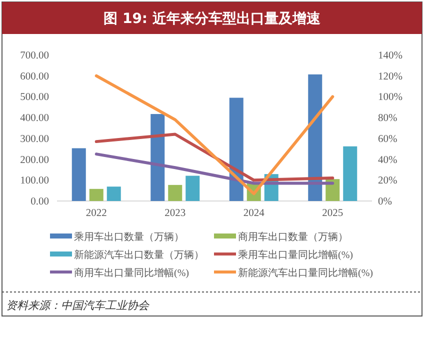 The width and height of the screenshot is (424, 342). What do you see at coordinates (34, 181) in the screenshot?
I see `y-tick-label: 100.00` at bounding box center [34, 181].